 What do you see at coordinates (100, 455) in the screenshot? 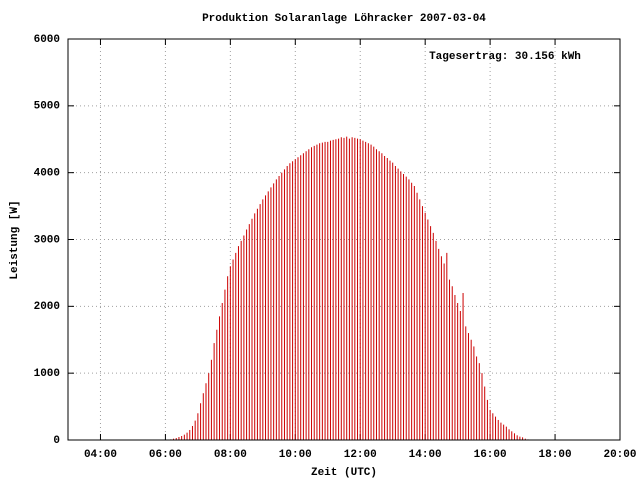
I see `x-tick-label: 04:00` at bounding box center [100, 455].